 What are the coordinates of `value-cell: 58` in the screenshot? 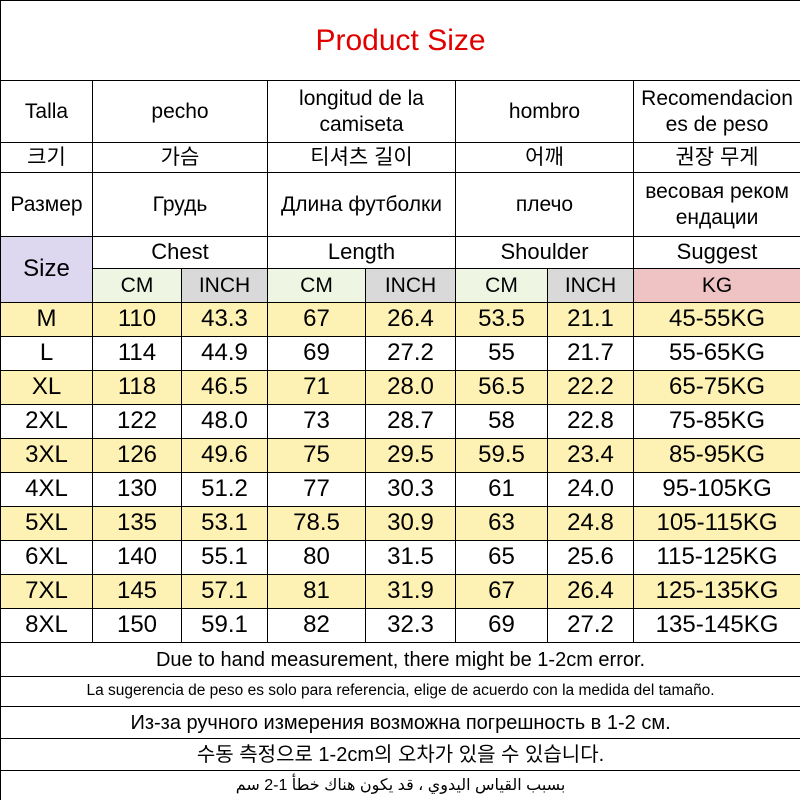 It's located at (501, 421).